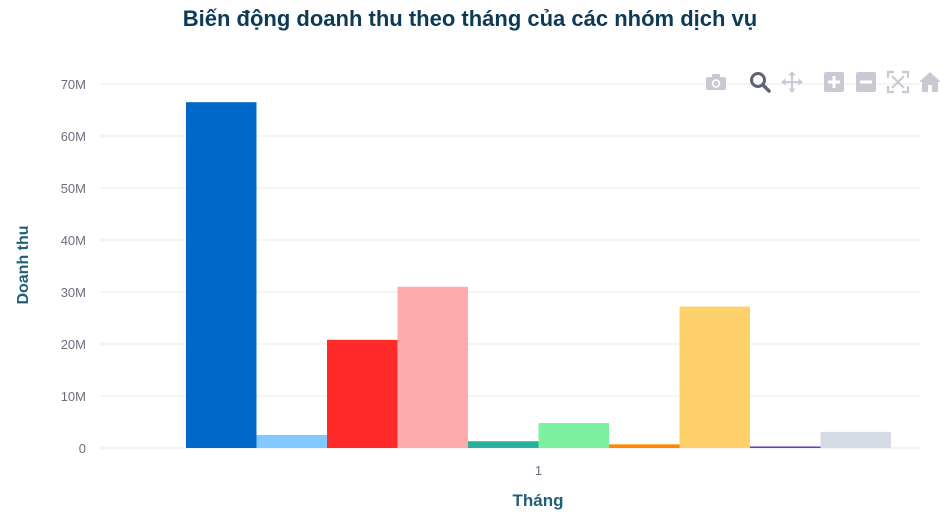 The image size is (940, 515). Describe the element at coordinates (716, 82) in the screenshot. I see `camera-icon` at that location.